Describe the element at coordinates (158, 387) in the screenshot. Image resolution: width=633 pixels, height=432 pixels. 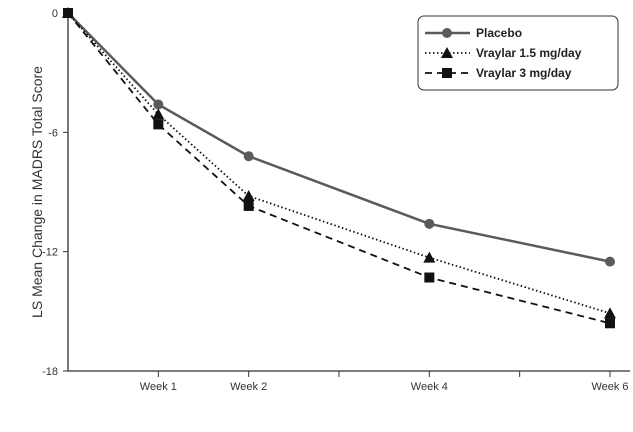
I see `x-tick-label: Week 1` at that location.